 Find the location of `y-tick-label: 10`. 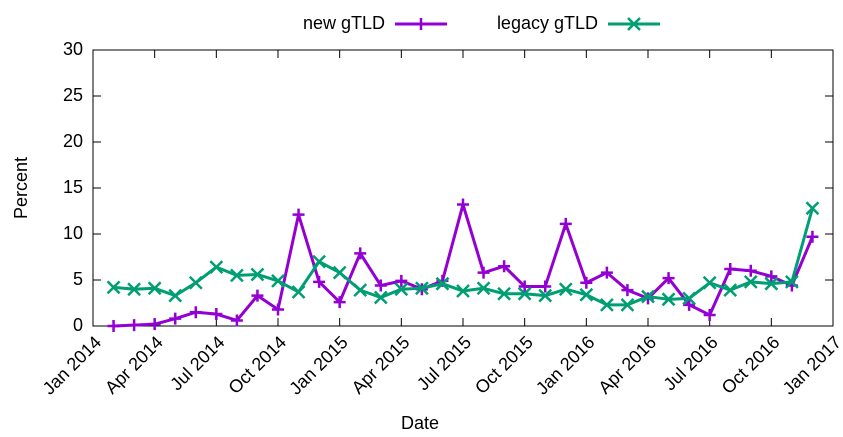

y-tick-label: 10 is located at coordinates (73, 233).